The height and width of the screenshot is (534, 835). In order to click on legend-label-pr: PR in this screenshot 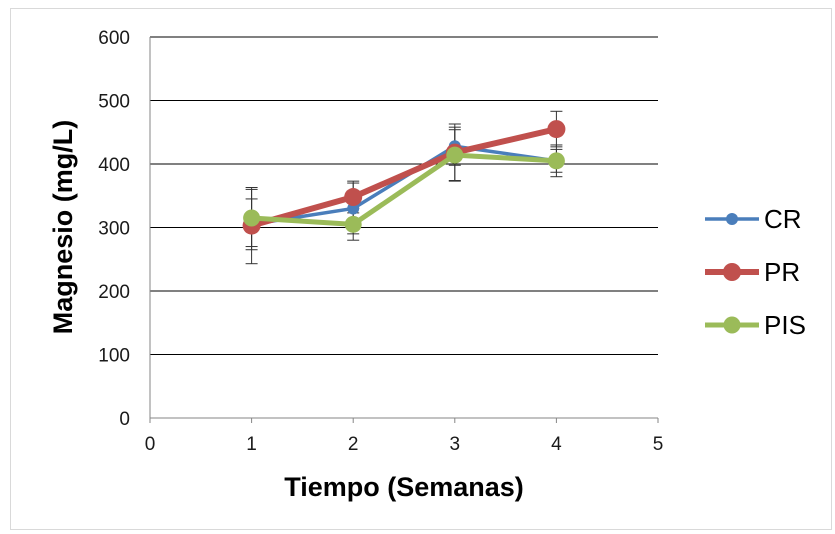, I will do `click(782, 272)`.